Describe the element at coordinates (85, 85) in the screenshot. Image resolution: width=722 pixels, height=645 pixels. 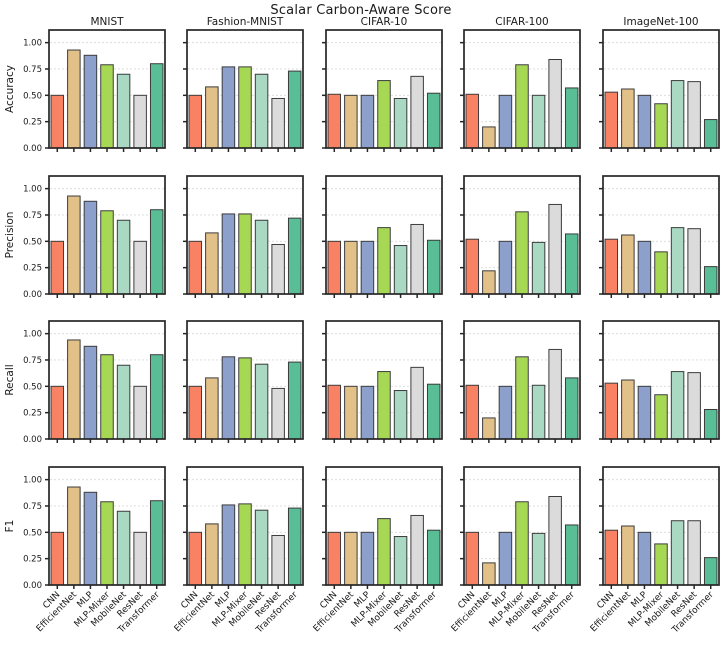
I see `subplot-MNIST-Accuracy: 0.00 0.25 0.50 0.75 1.00 Accuracy MNIST` at that location.